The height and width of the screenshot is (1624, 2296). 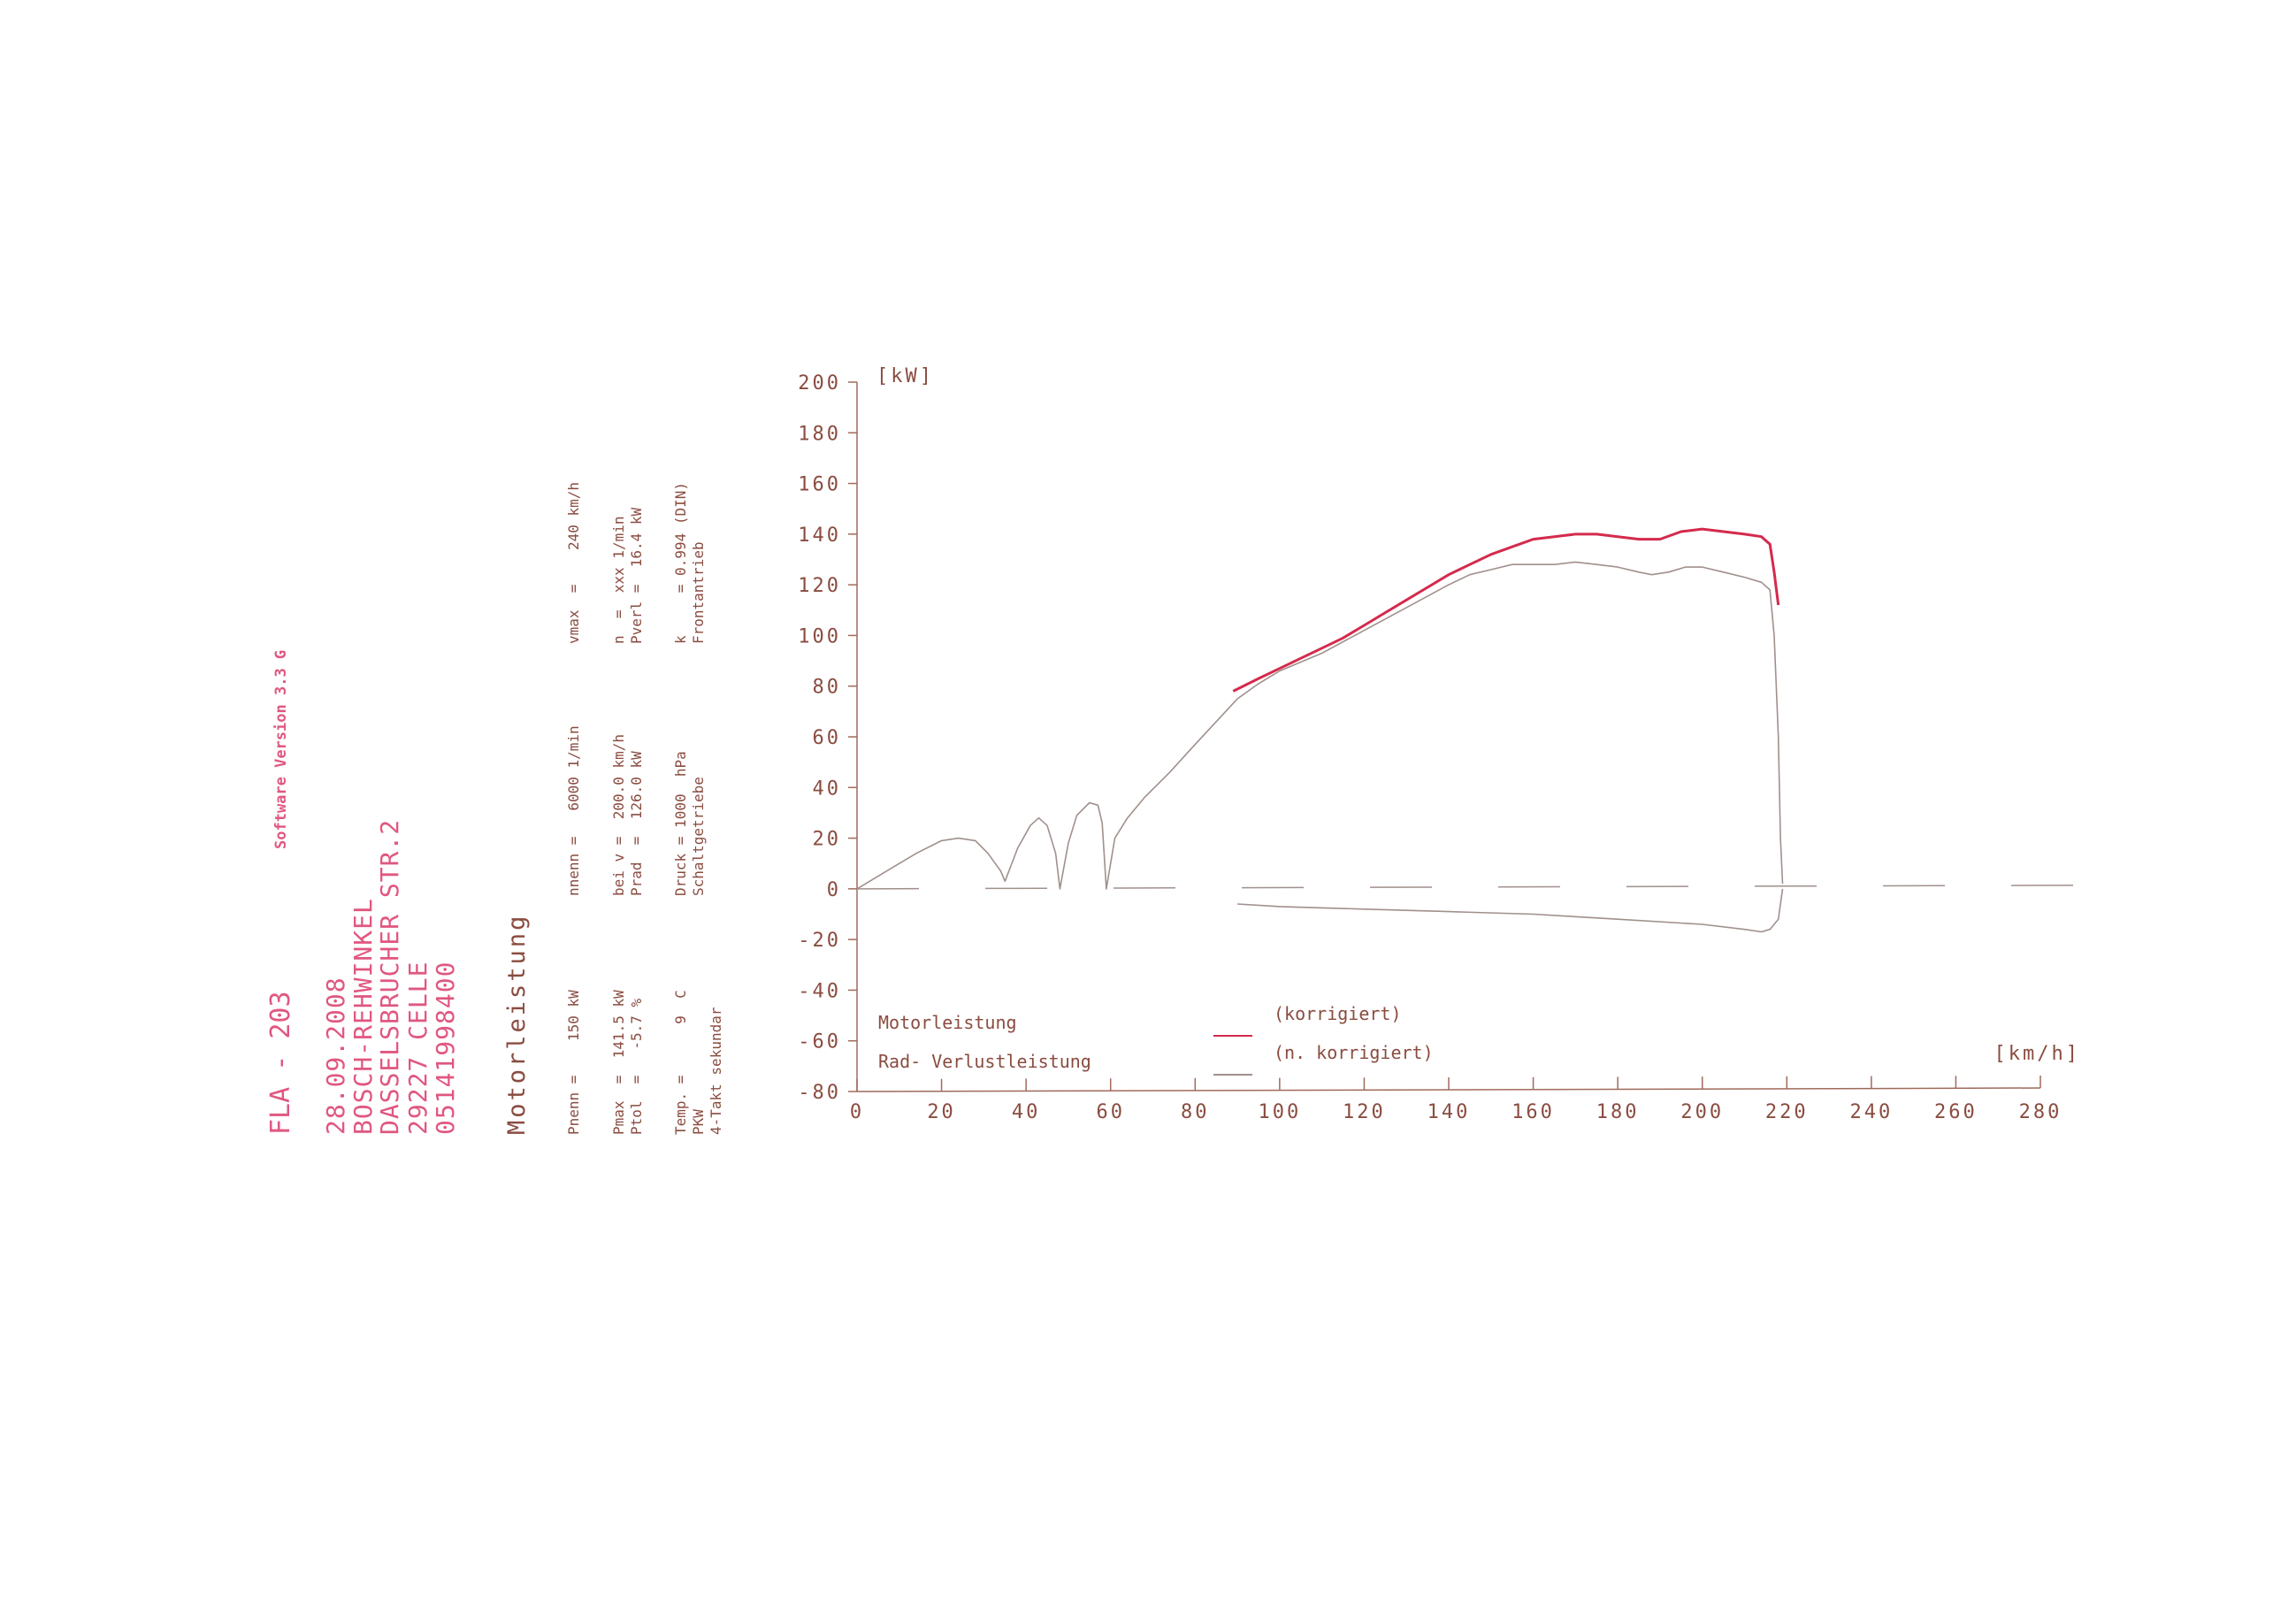 I want to click on legend-label-motor: Motorleistung, so click(x=947, y=1022).